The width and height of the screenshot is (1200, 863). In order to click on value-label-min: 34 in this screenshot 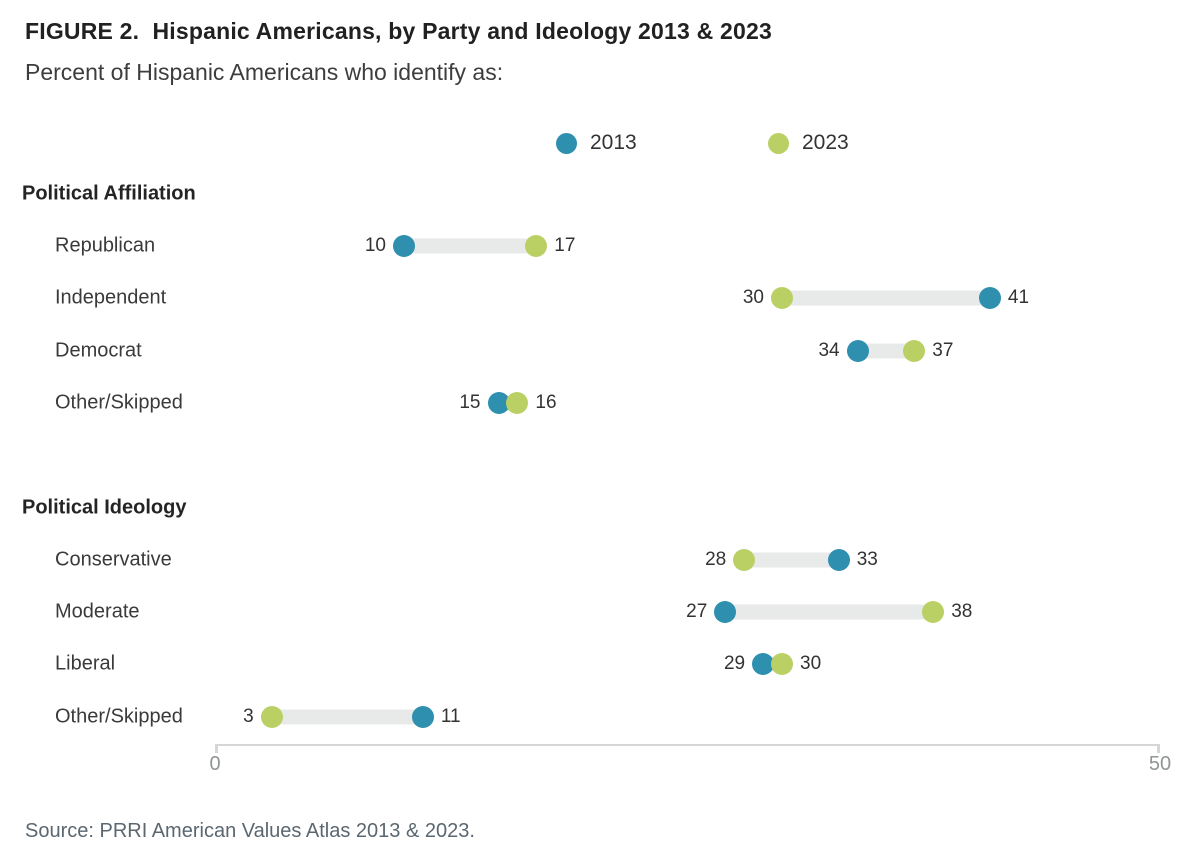, I will do `click(829, 350)`.